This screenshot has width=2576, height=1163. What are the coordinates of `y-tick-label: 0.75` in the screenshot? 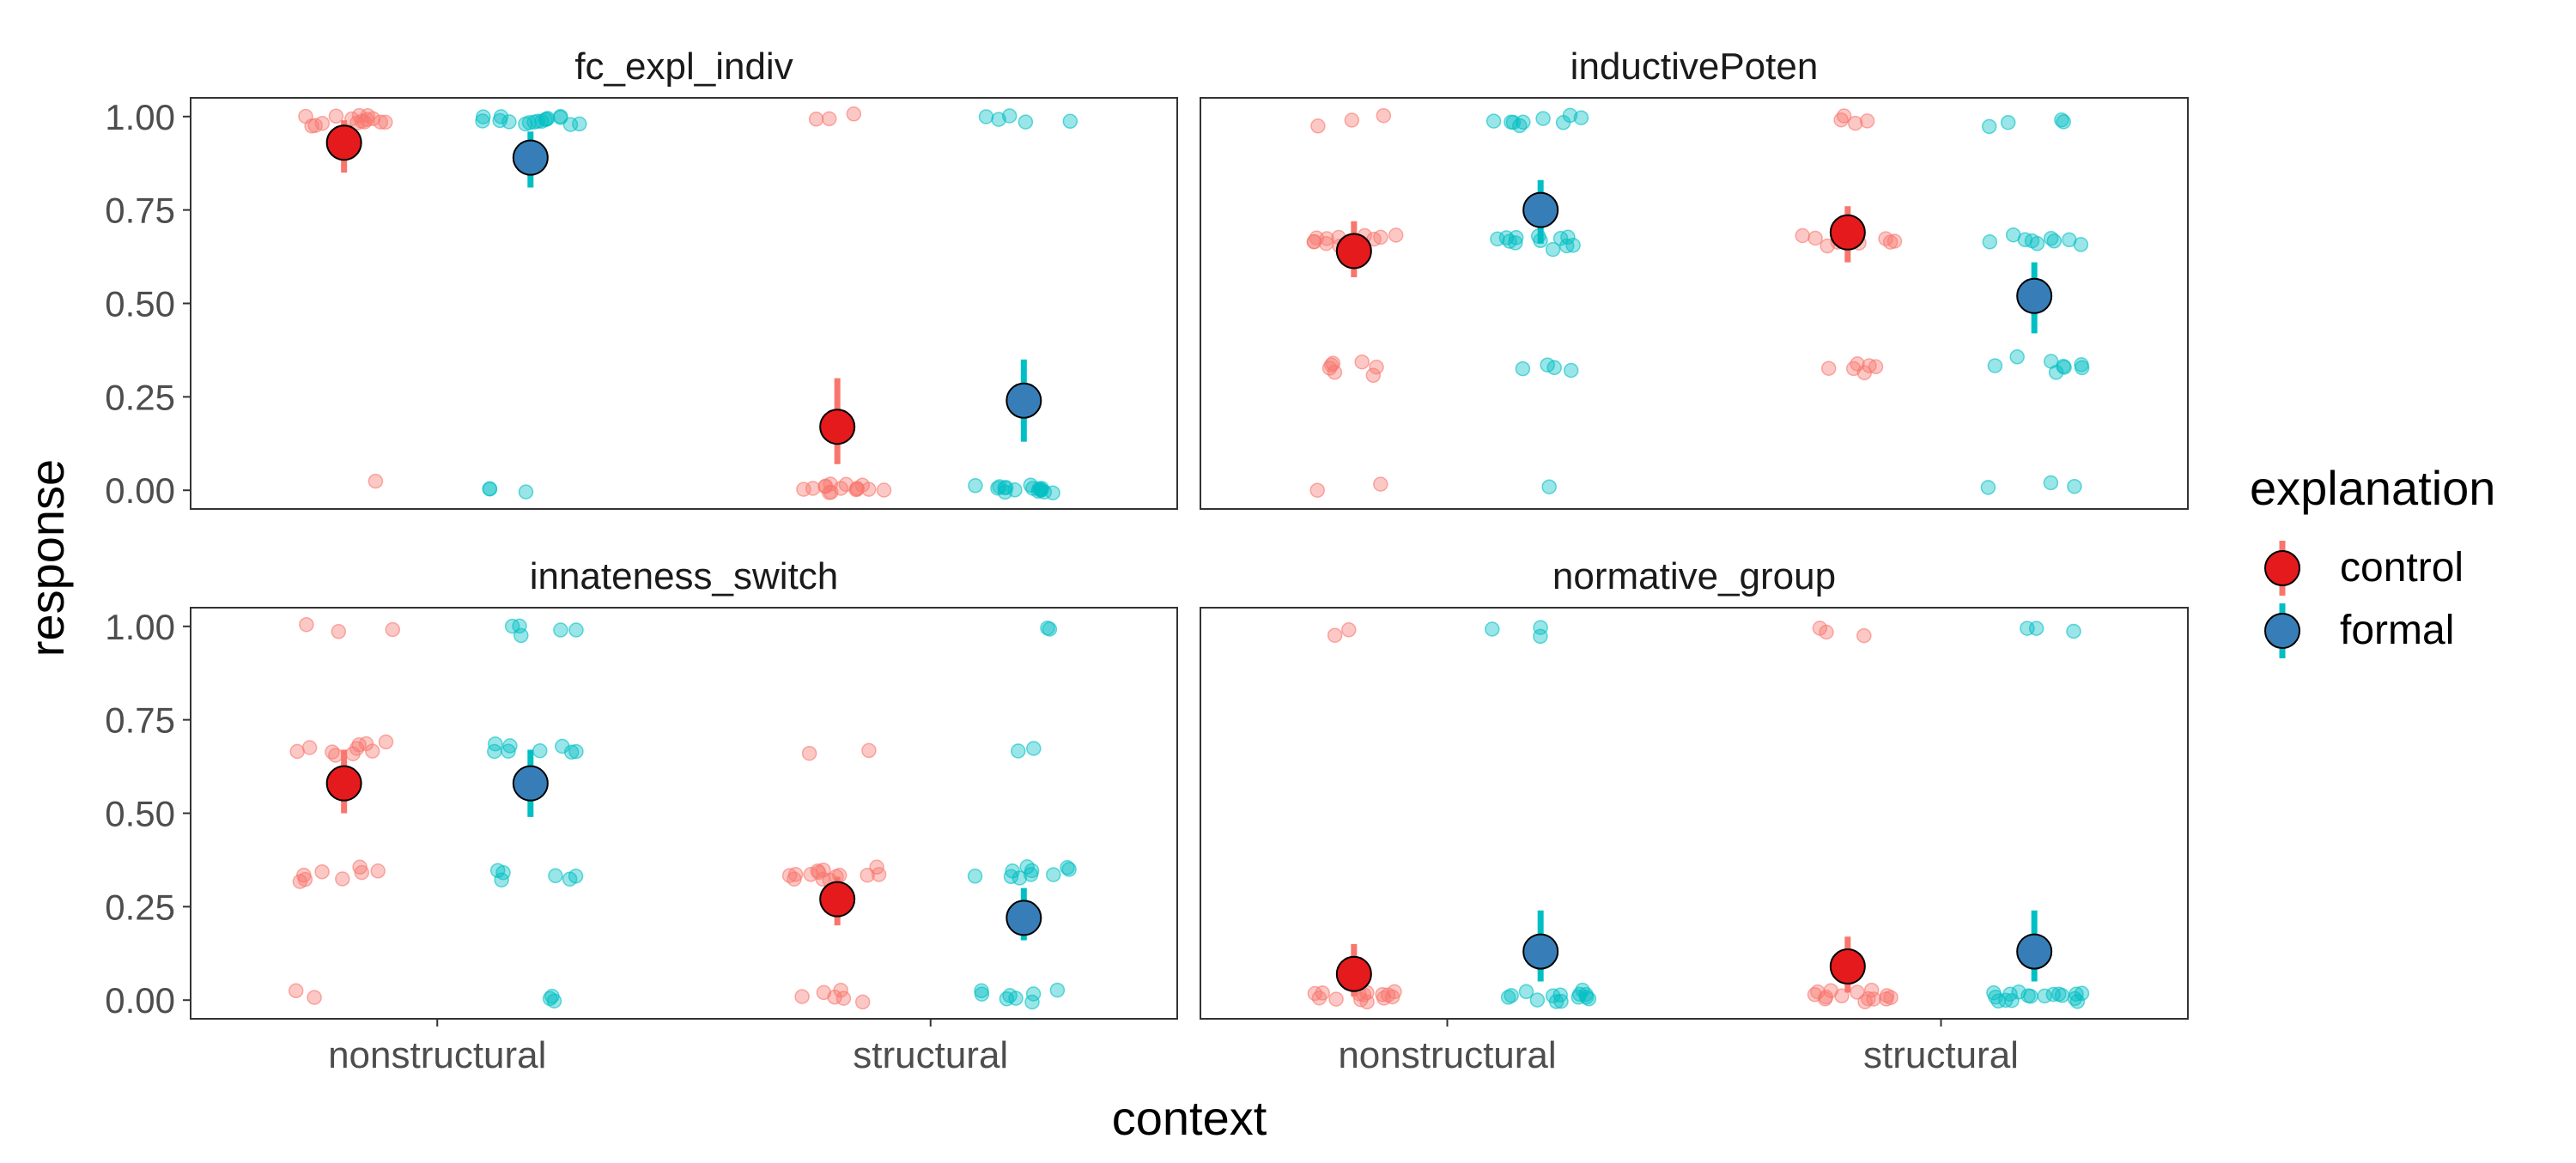 It's located at (140, 720).